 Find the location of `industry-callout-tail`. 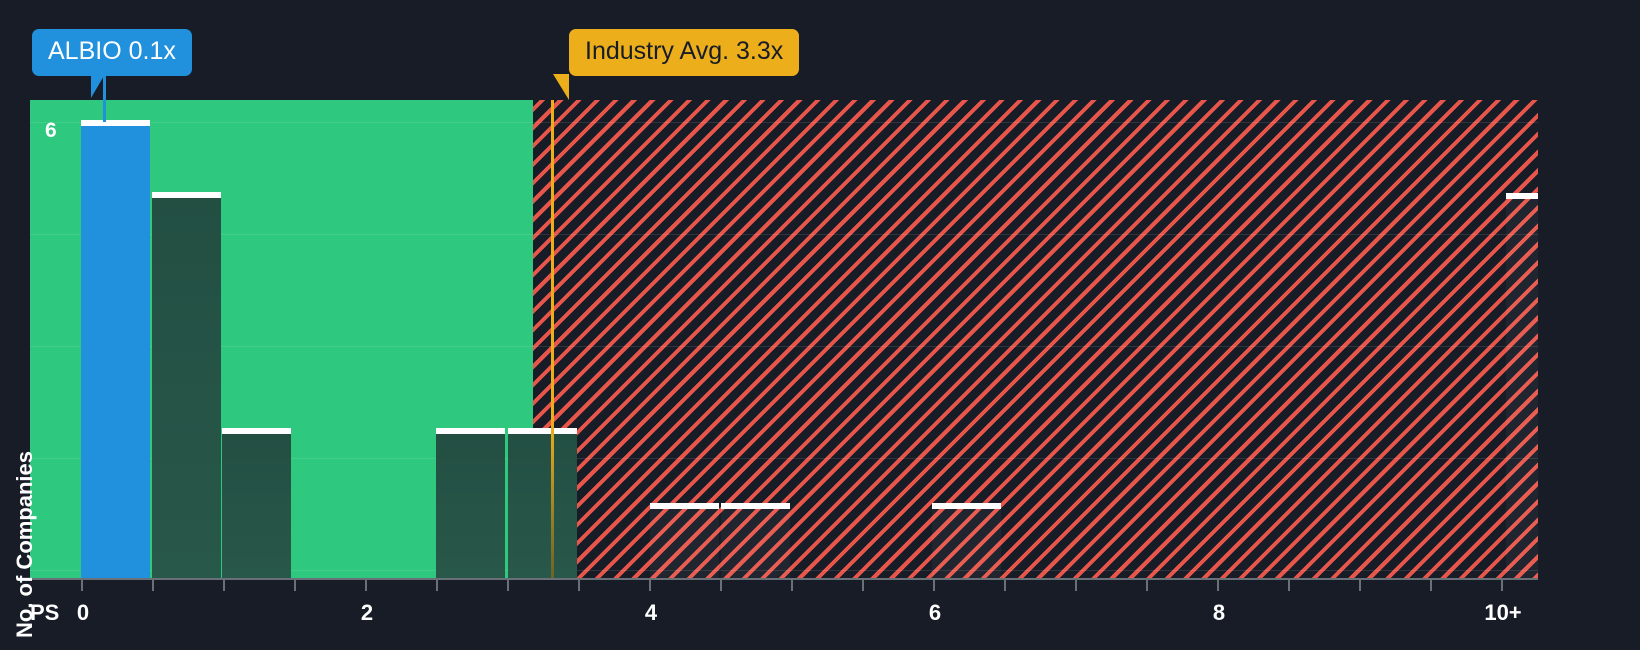

industry-callout-tail is located at coordinates (561, 87).